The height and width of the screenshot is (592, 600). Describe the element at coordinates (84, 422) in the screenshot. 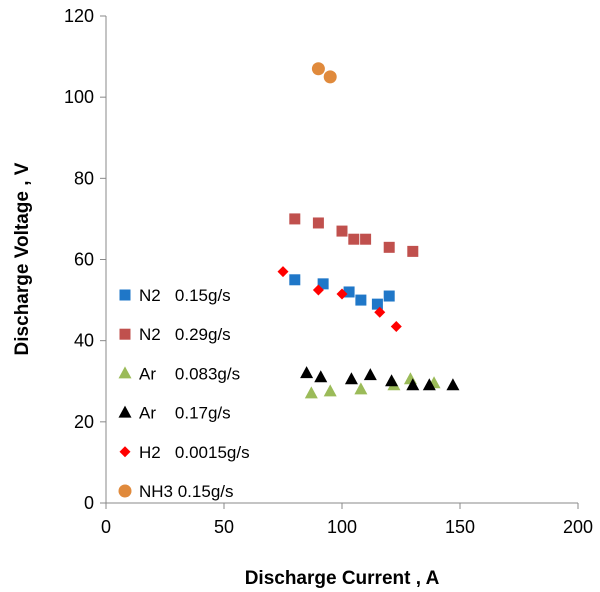

I see `y-tick-label: 20` at that location.